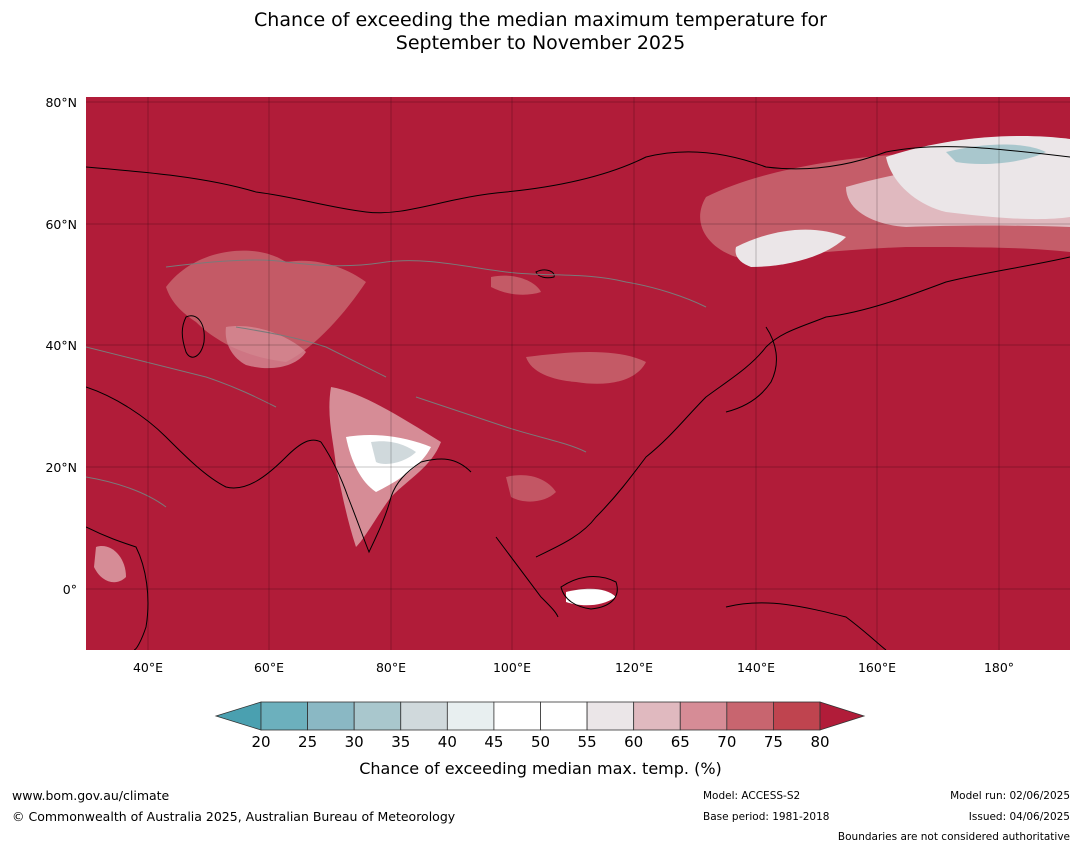 The image size is (1081, 850). I want to click on colorbar-tick-label: 55, so click(587, 742).